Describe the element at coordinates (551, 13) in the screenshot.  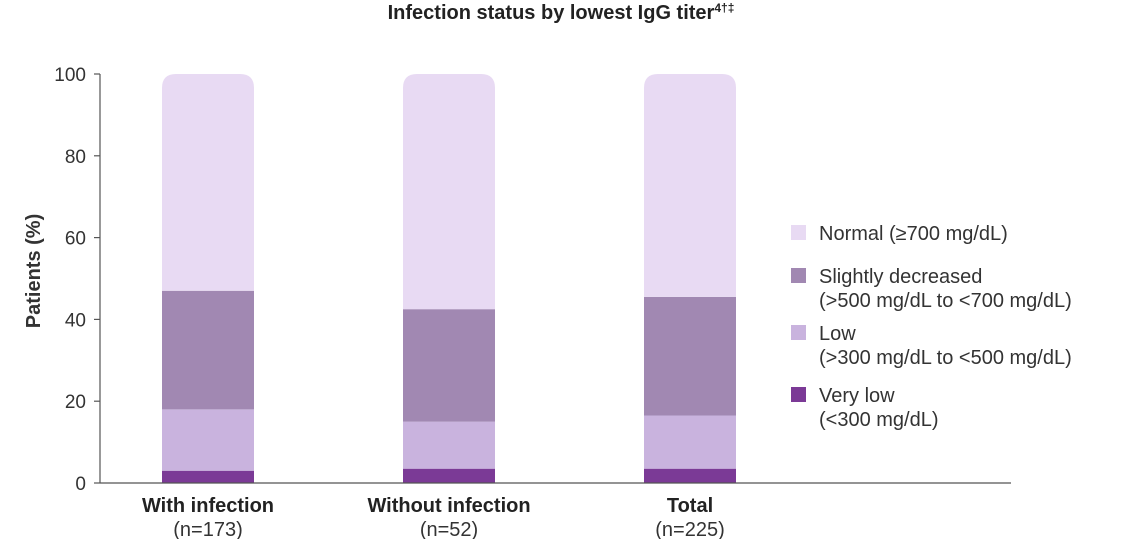
I see `chart-title-text: Infection status by lowest IgG titer` at that location.